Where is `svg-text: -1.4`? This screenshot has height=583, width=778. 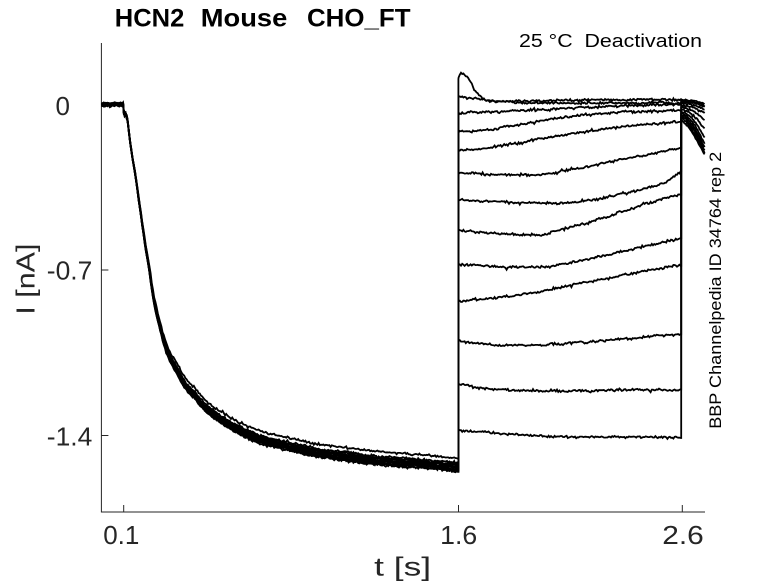 svg-text: -1.4 is located at coordinates (70, 437).